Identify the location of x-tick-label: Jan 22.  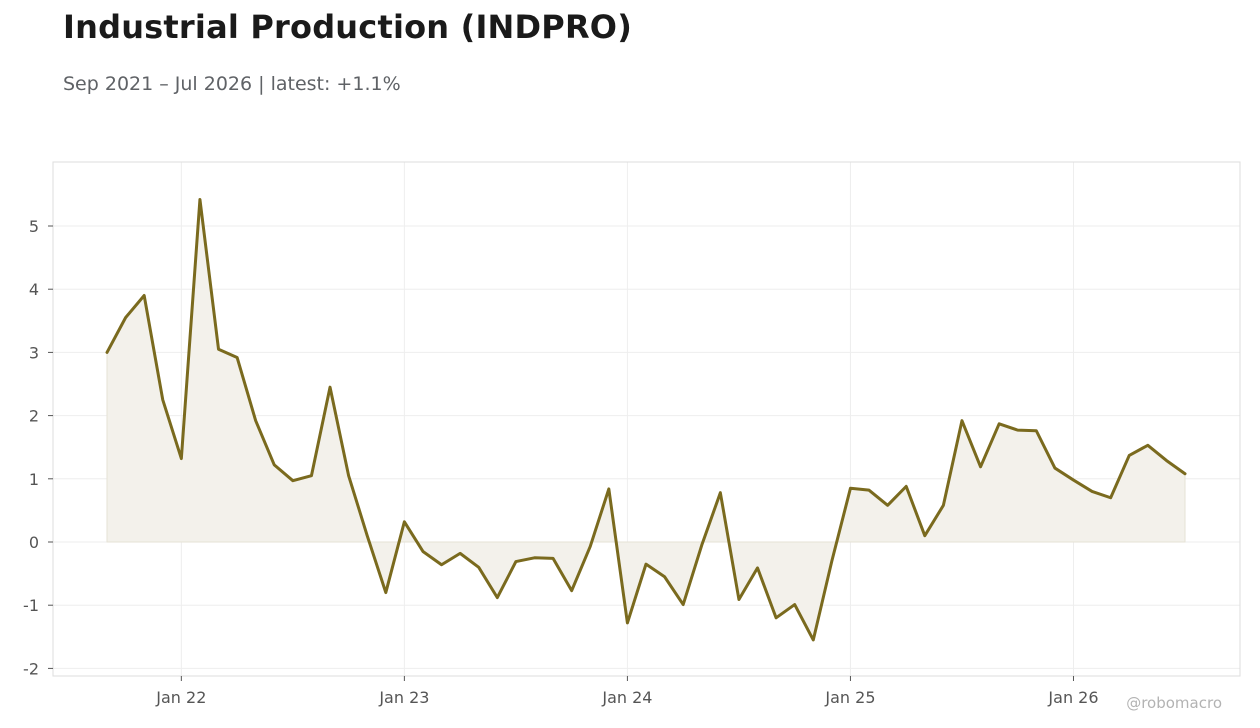
(180, 697).